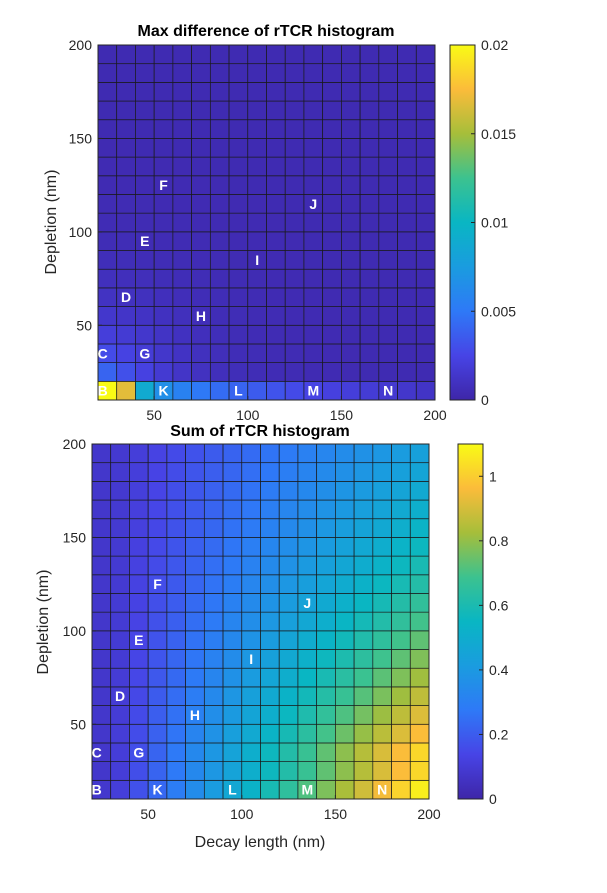 This screenshot has height=893, width=607. Describe the element at coordinates (240, 687) in the screenshot. I see `annotations: B C D E F G H I J K L M N` at that location.